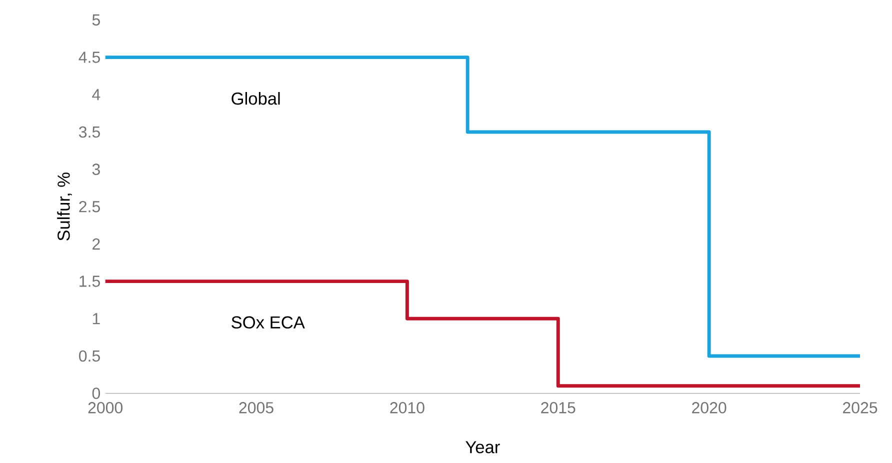 Image resolution: width=892 pixels, height=463 pixels. I want to click on y-axis-title: Sulfur, %, so click(64, 206).